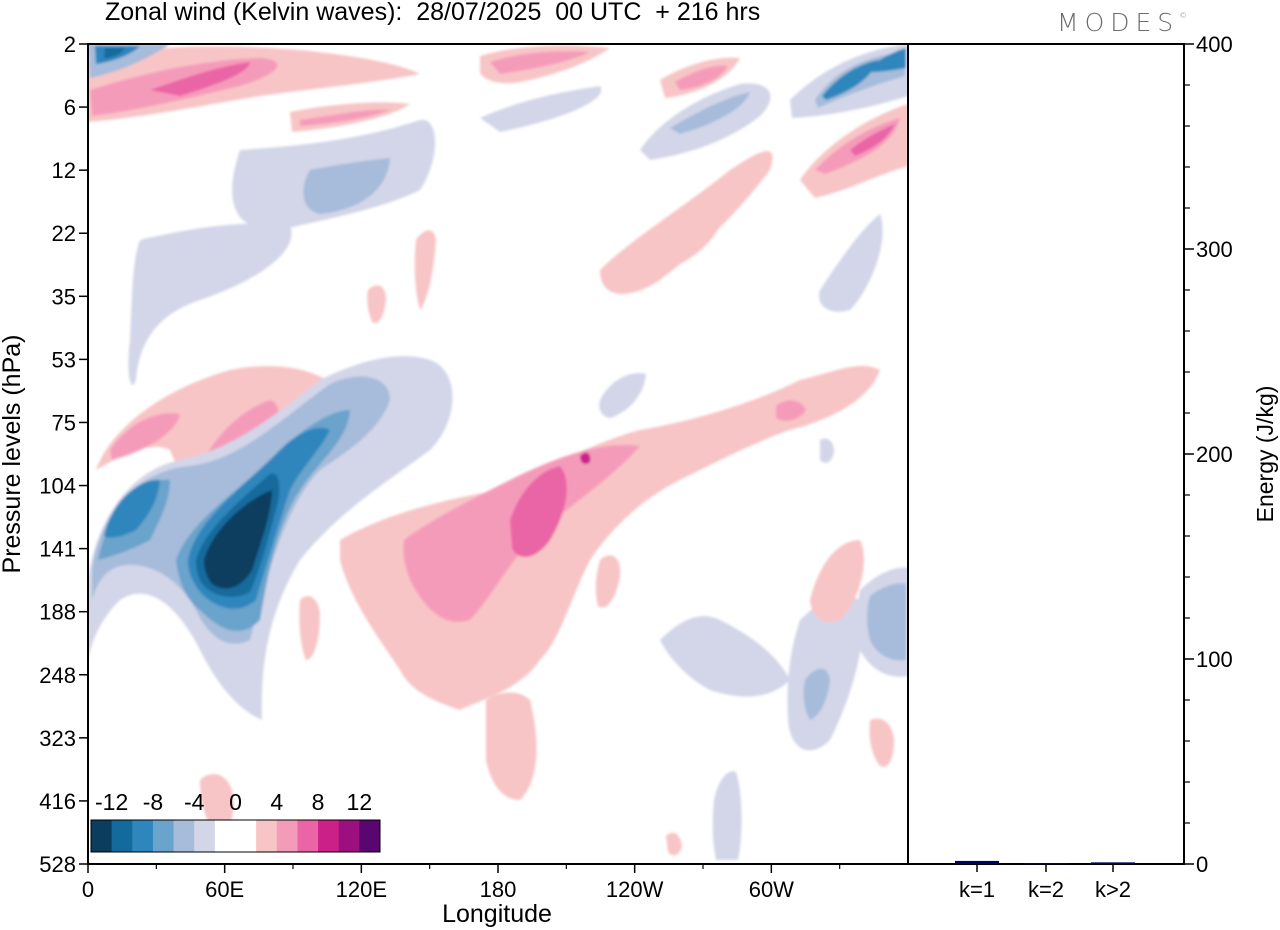 The width and height of the screenshot is (1280, 930). Describe the element at coordinates (64, 170) in the screenshot. I see `y-tick-label: 12` at that location.